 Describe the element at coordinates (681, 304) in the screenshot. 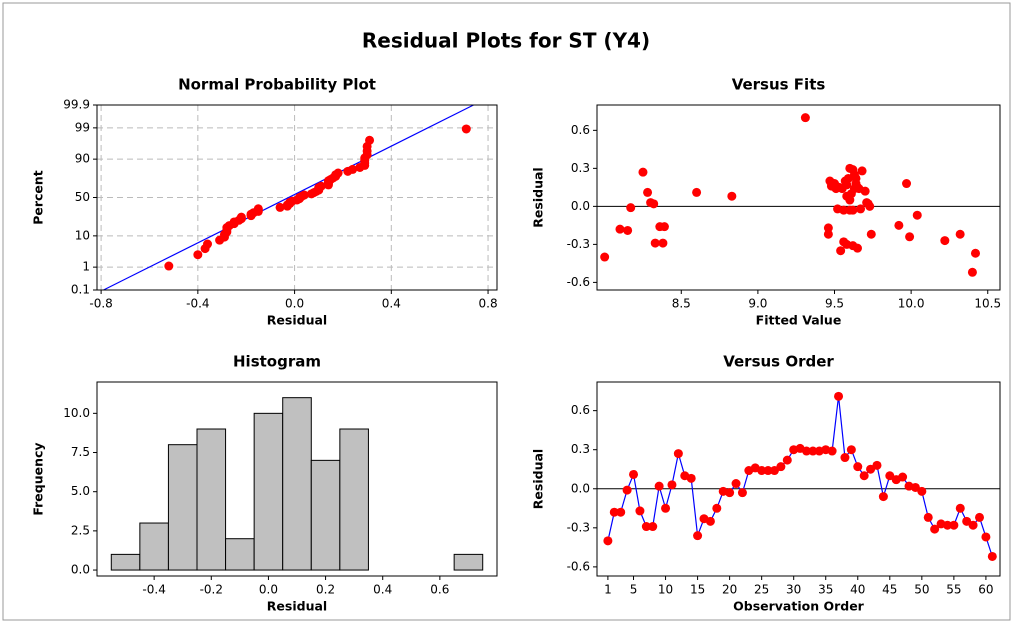

I see `x-tick-label: 8.5` at that location.